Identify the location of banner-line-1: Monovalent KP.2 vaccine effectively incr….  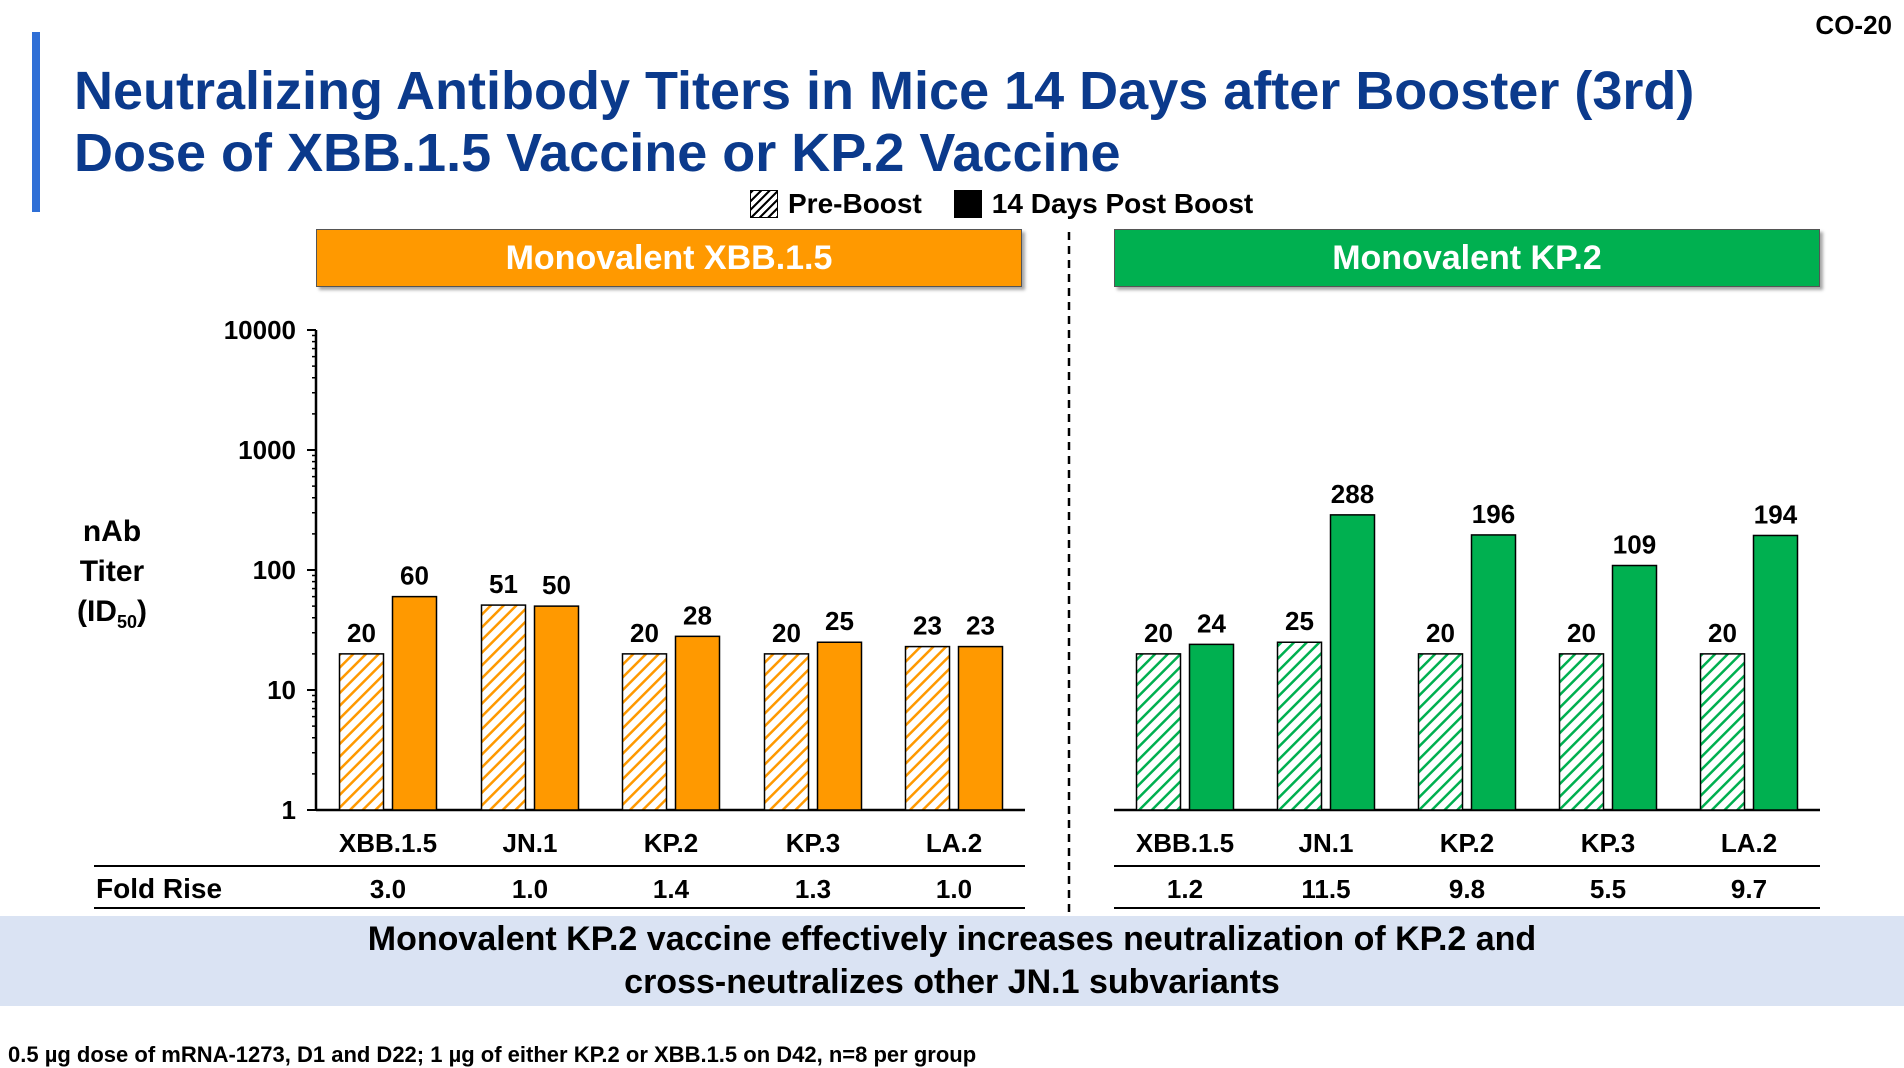
(952, 939).